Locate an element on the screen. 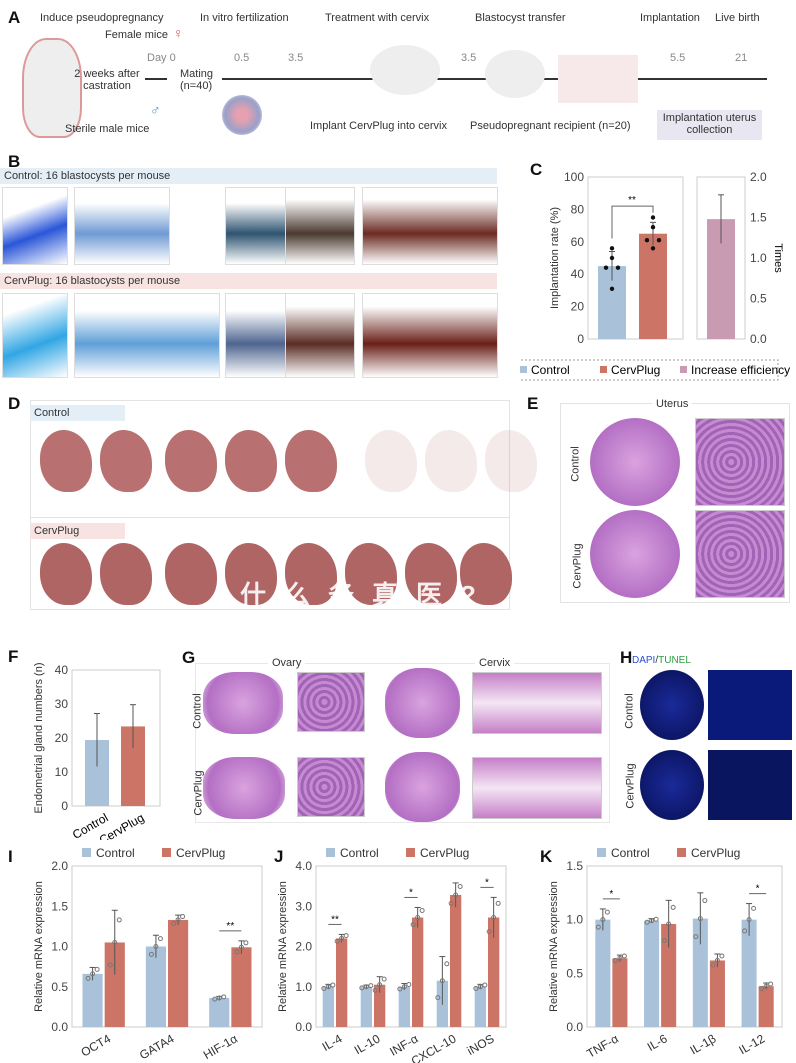 The height and width of the screenshot is (1063, 796). uterus-title: Uterus is located at coordinates (672, 404).